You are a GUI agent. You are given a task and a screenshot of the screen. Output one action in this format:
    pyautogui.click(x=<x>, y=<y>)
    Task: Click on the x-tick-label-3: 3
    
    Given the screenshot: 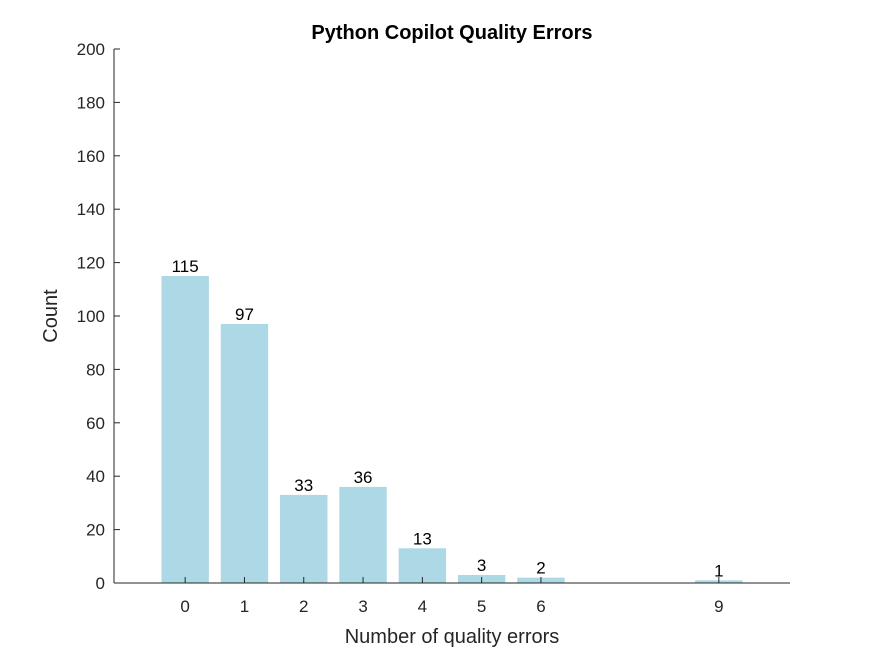 What is the action you would take?
    pyautogui.click(x=362, y=606)
    